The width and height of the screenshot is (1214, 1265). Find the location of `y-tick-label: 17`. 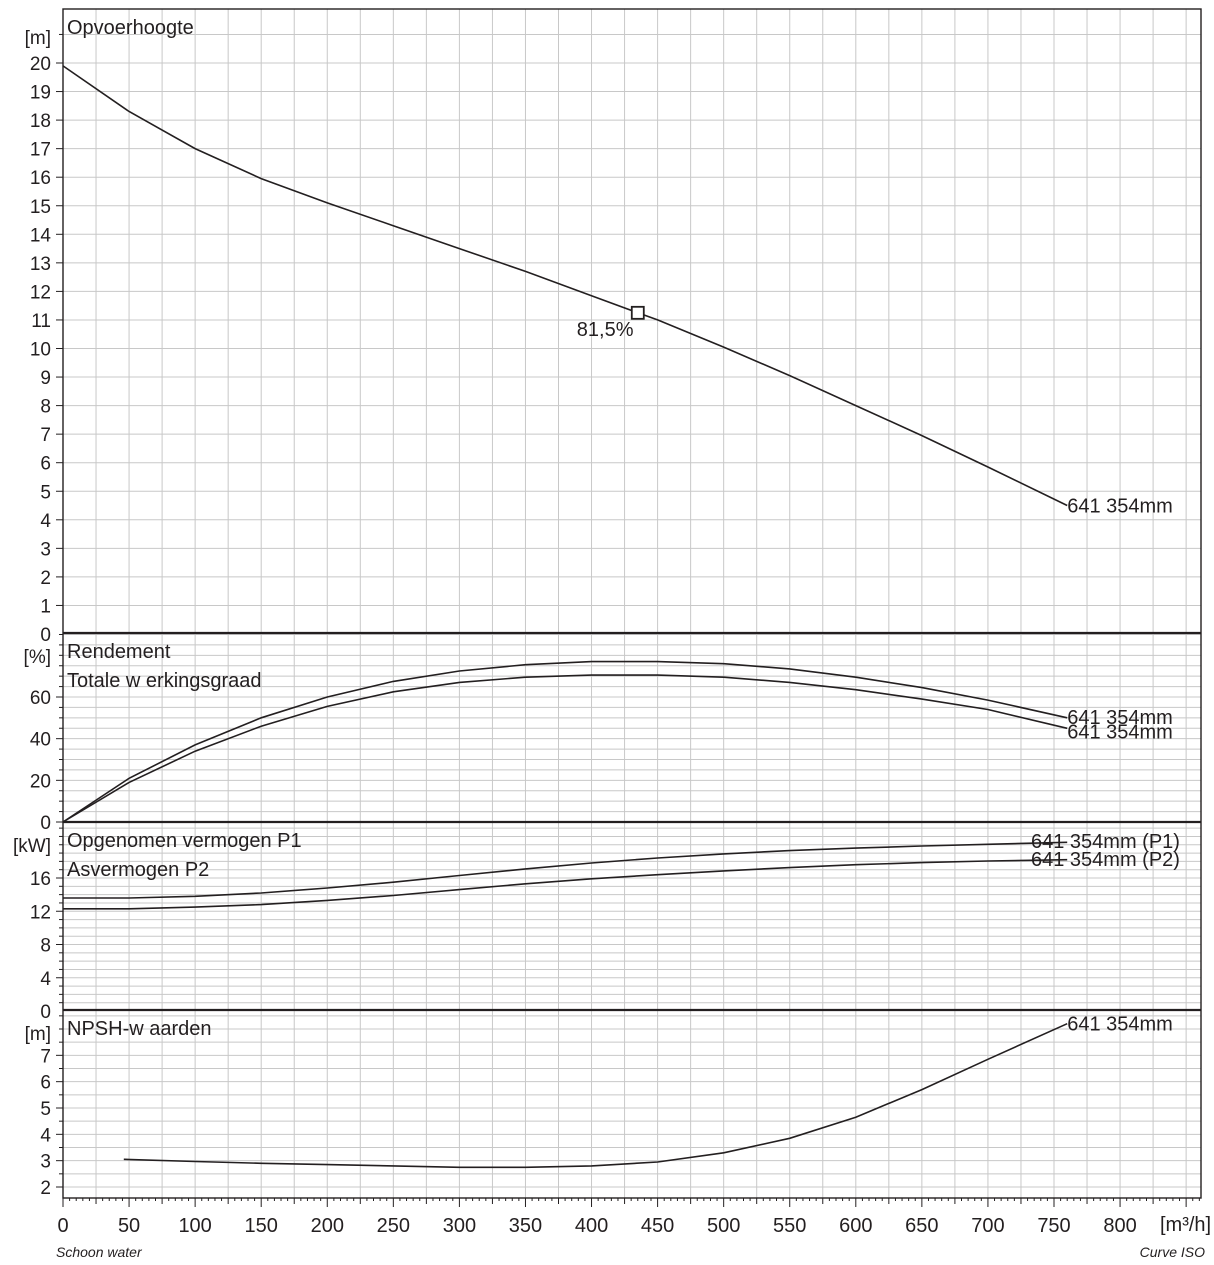

y-tick-label: 17 is located at coordinates (40, 150).